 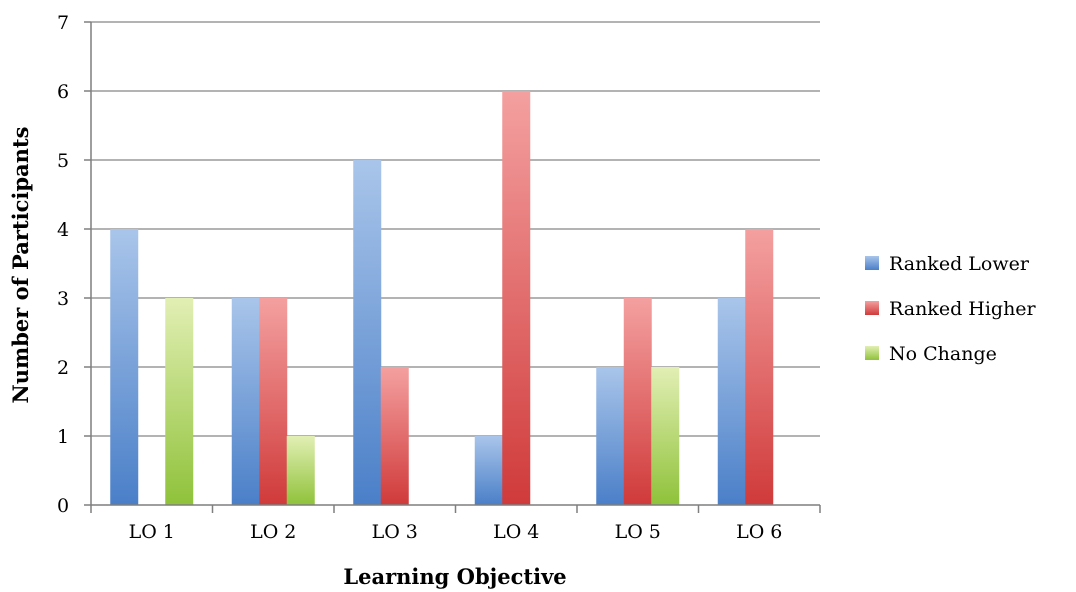 I want to click on legend-label: Ranked Lower, so click(x=959, y=264).